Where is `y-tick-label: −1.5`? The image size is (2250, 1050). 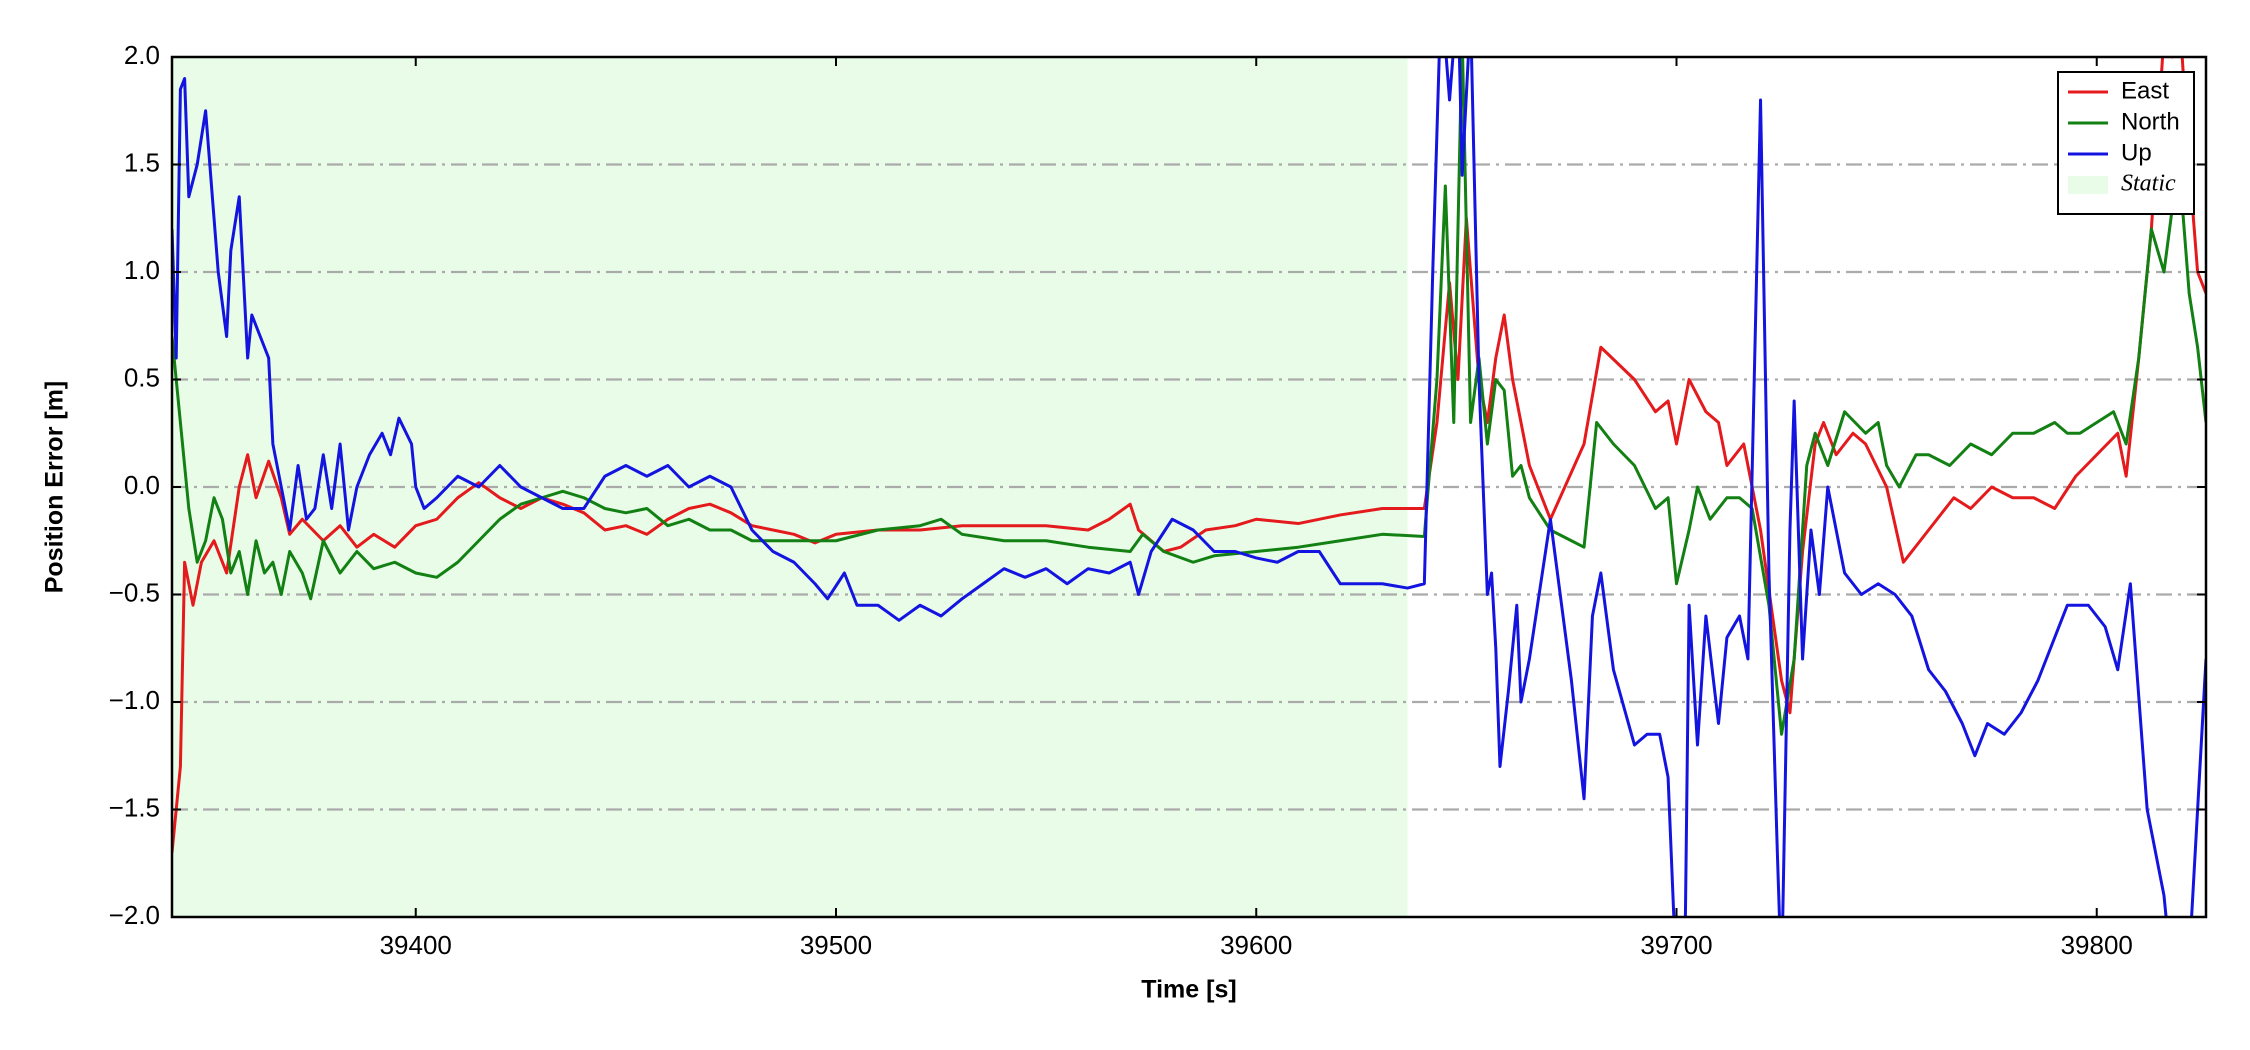
y-tick-label: −1.5 is located at coordinates (134, 807).